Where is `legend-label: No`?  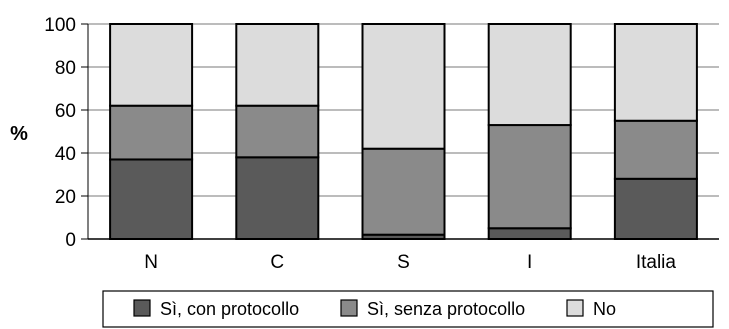 legend-label: No is located at coordinates (604, 309).